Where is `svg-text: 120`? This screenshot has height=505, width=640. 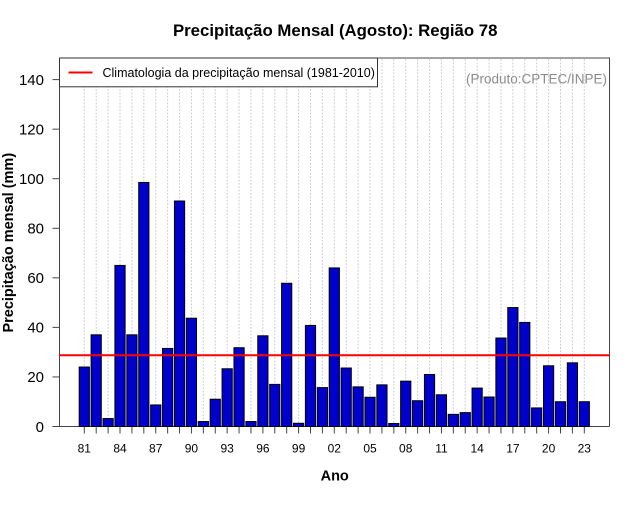
svg-text: 120 is located at coordinates (31, 129).